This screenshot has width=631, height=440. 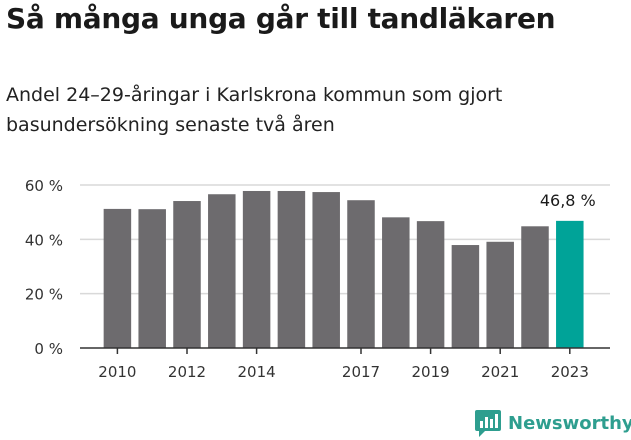 I want to click on y-axis-labels: 0 % 20 % 40 % 60 %, so click(x=44, y=267).